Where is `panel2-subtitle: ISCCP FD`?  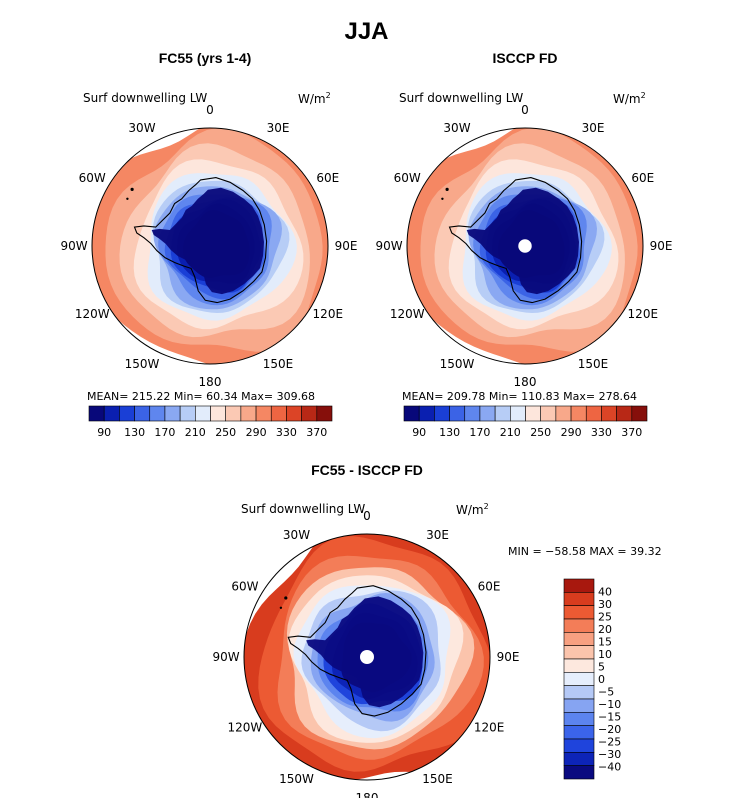
panel2-subtitle: ISCCP FD is located at coordinates (525, 58).